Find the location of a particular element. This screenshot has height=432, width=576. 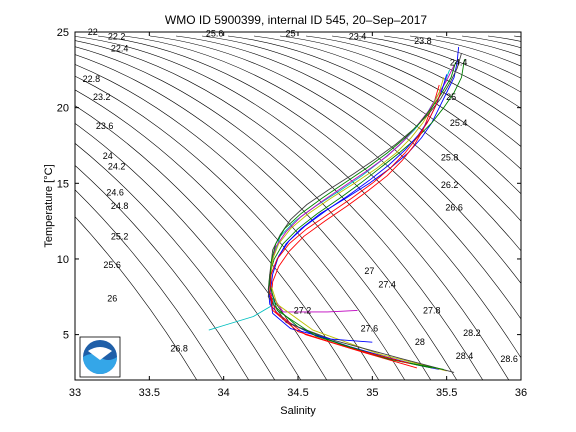

isopycnal-label: 24.6 is located at coordinates (115, 192).